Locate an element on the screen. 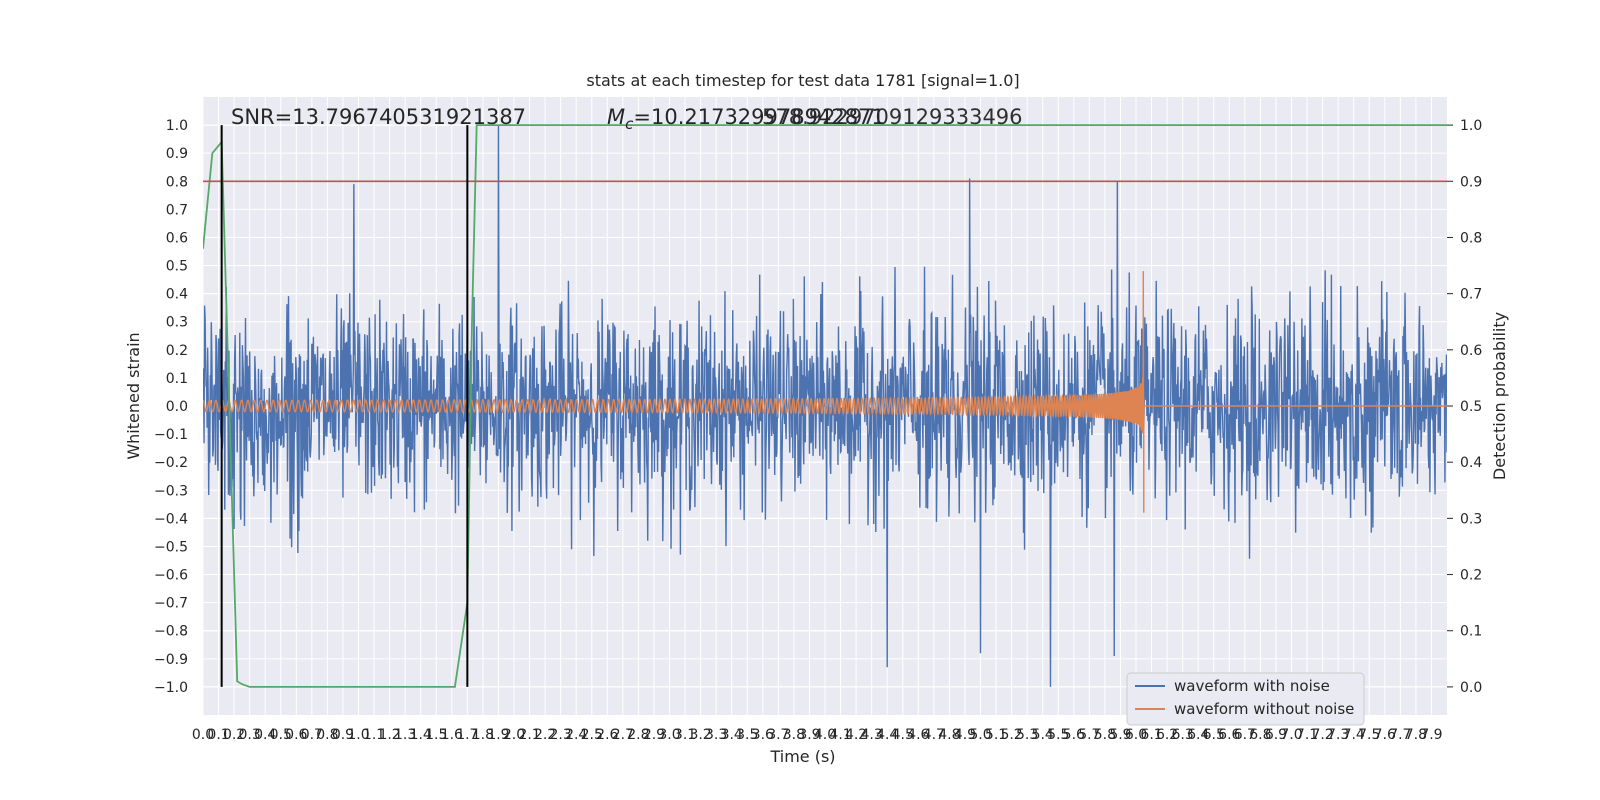 The image size is (1600, 800). x-tick-label: 1.0 is located at coordinates (358, 735).